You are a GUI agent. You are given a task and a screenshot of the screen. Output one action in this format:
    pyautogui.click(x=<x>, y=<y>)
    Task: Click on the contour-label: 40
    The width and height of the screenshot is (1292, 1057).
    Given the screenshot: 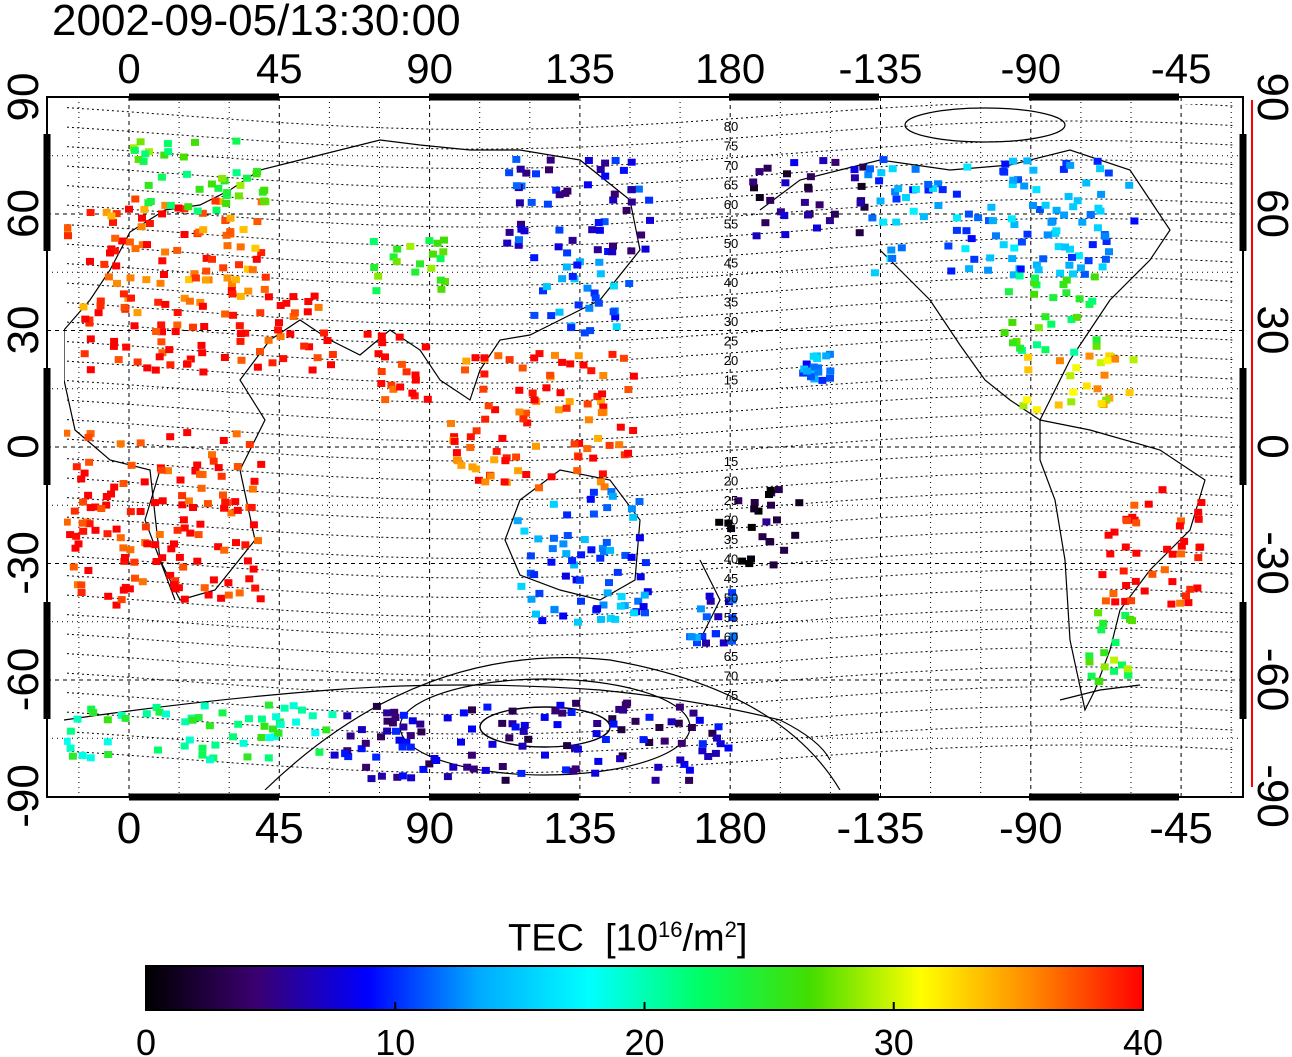 What is the action you would take?
    pyautogui.click(x=731, y=559)
    